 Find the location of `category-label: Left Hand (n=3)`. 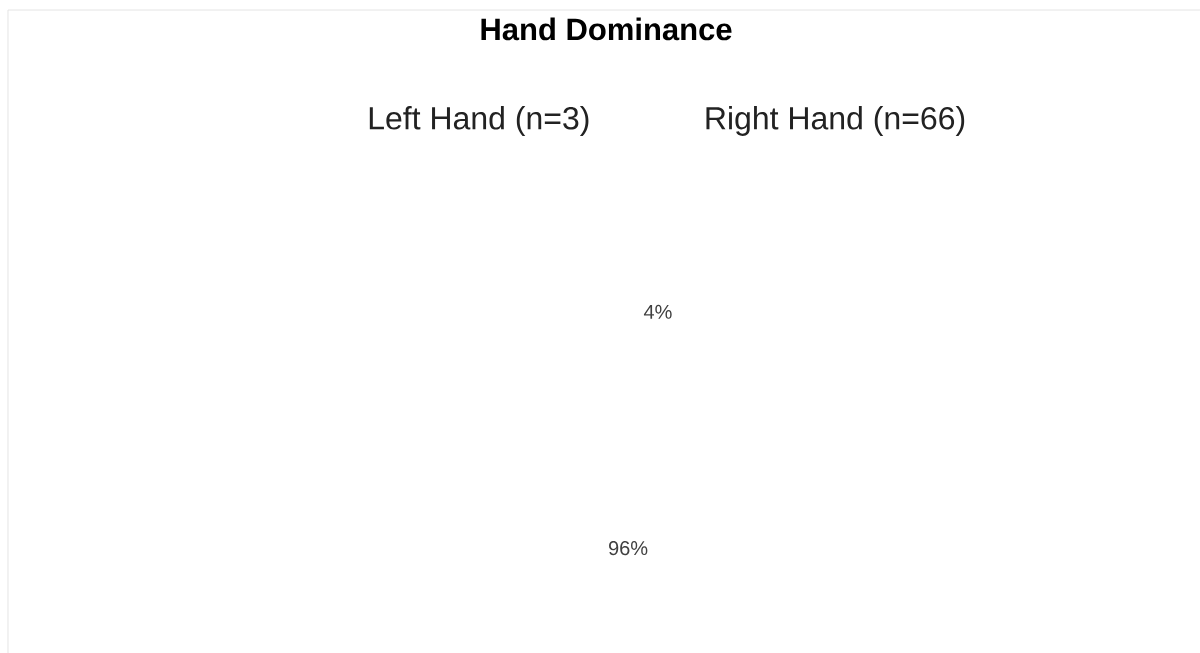

category-label: Left Hand (n=3) is located at coordinates (479, 121).